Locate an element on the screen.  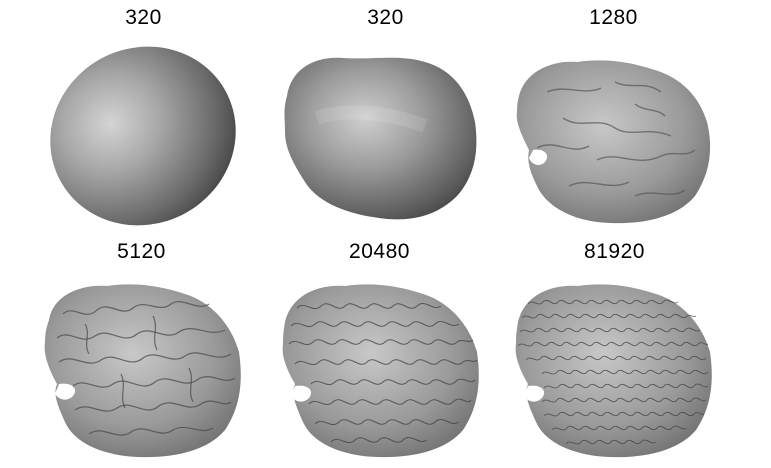
coarse-folded-surface is located at coordinates (613, 142).